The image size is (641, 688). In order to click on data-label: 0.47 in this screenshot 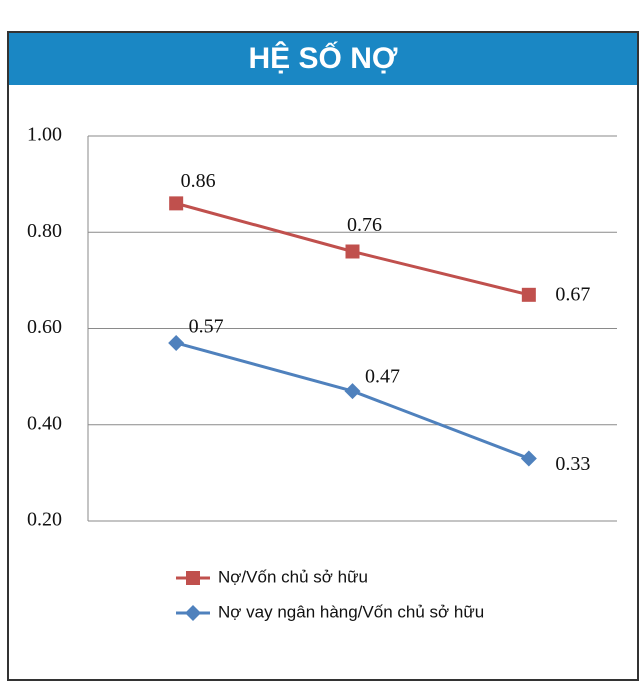, I will do `click(382, 377)`.